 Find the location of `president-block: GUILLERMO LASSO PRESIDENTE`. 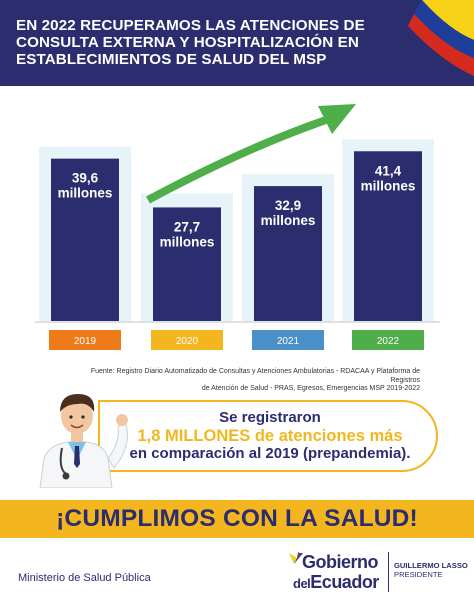

president-block: GUILLERMO LASSO PRESIDENTE is located at coordinates (431, 570).